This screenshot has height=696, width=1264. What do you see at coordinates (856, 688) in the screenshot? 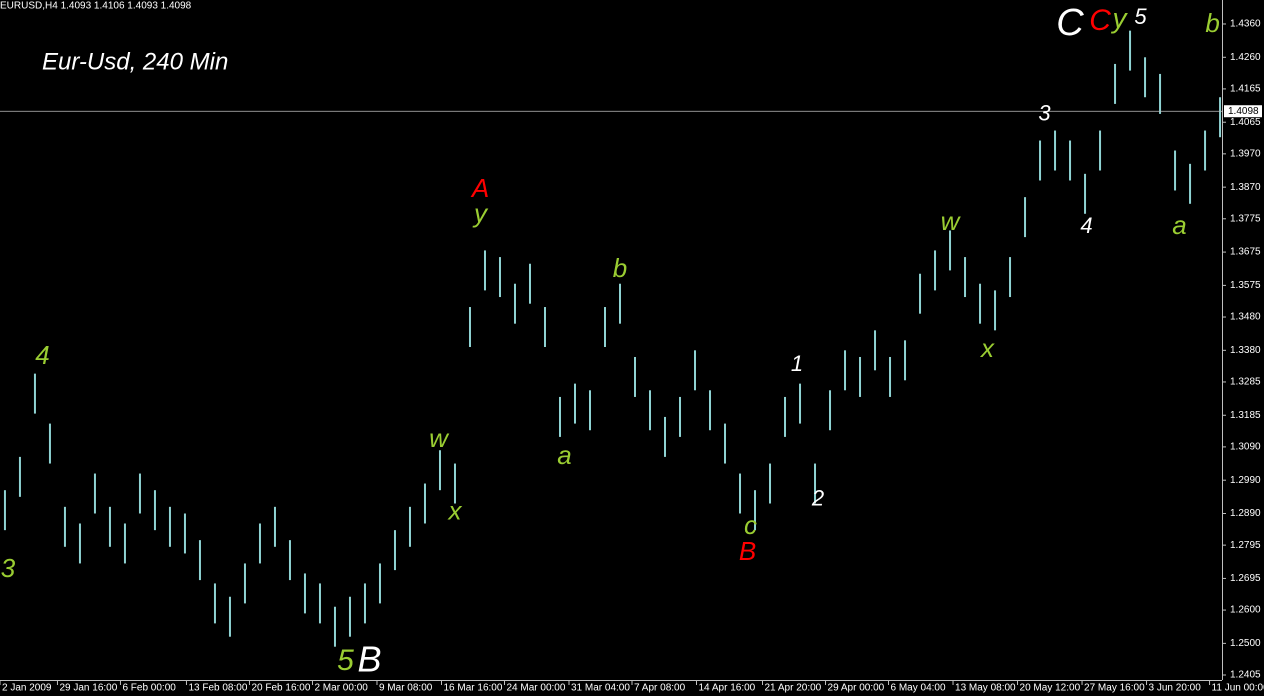
I see `x-tick-label: 29 Apr 00:00` at bounding box center [856, 688].